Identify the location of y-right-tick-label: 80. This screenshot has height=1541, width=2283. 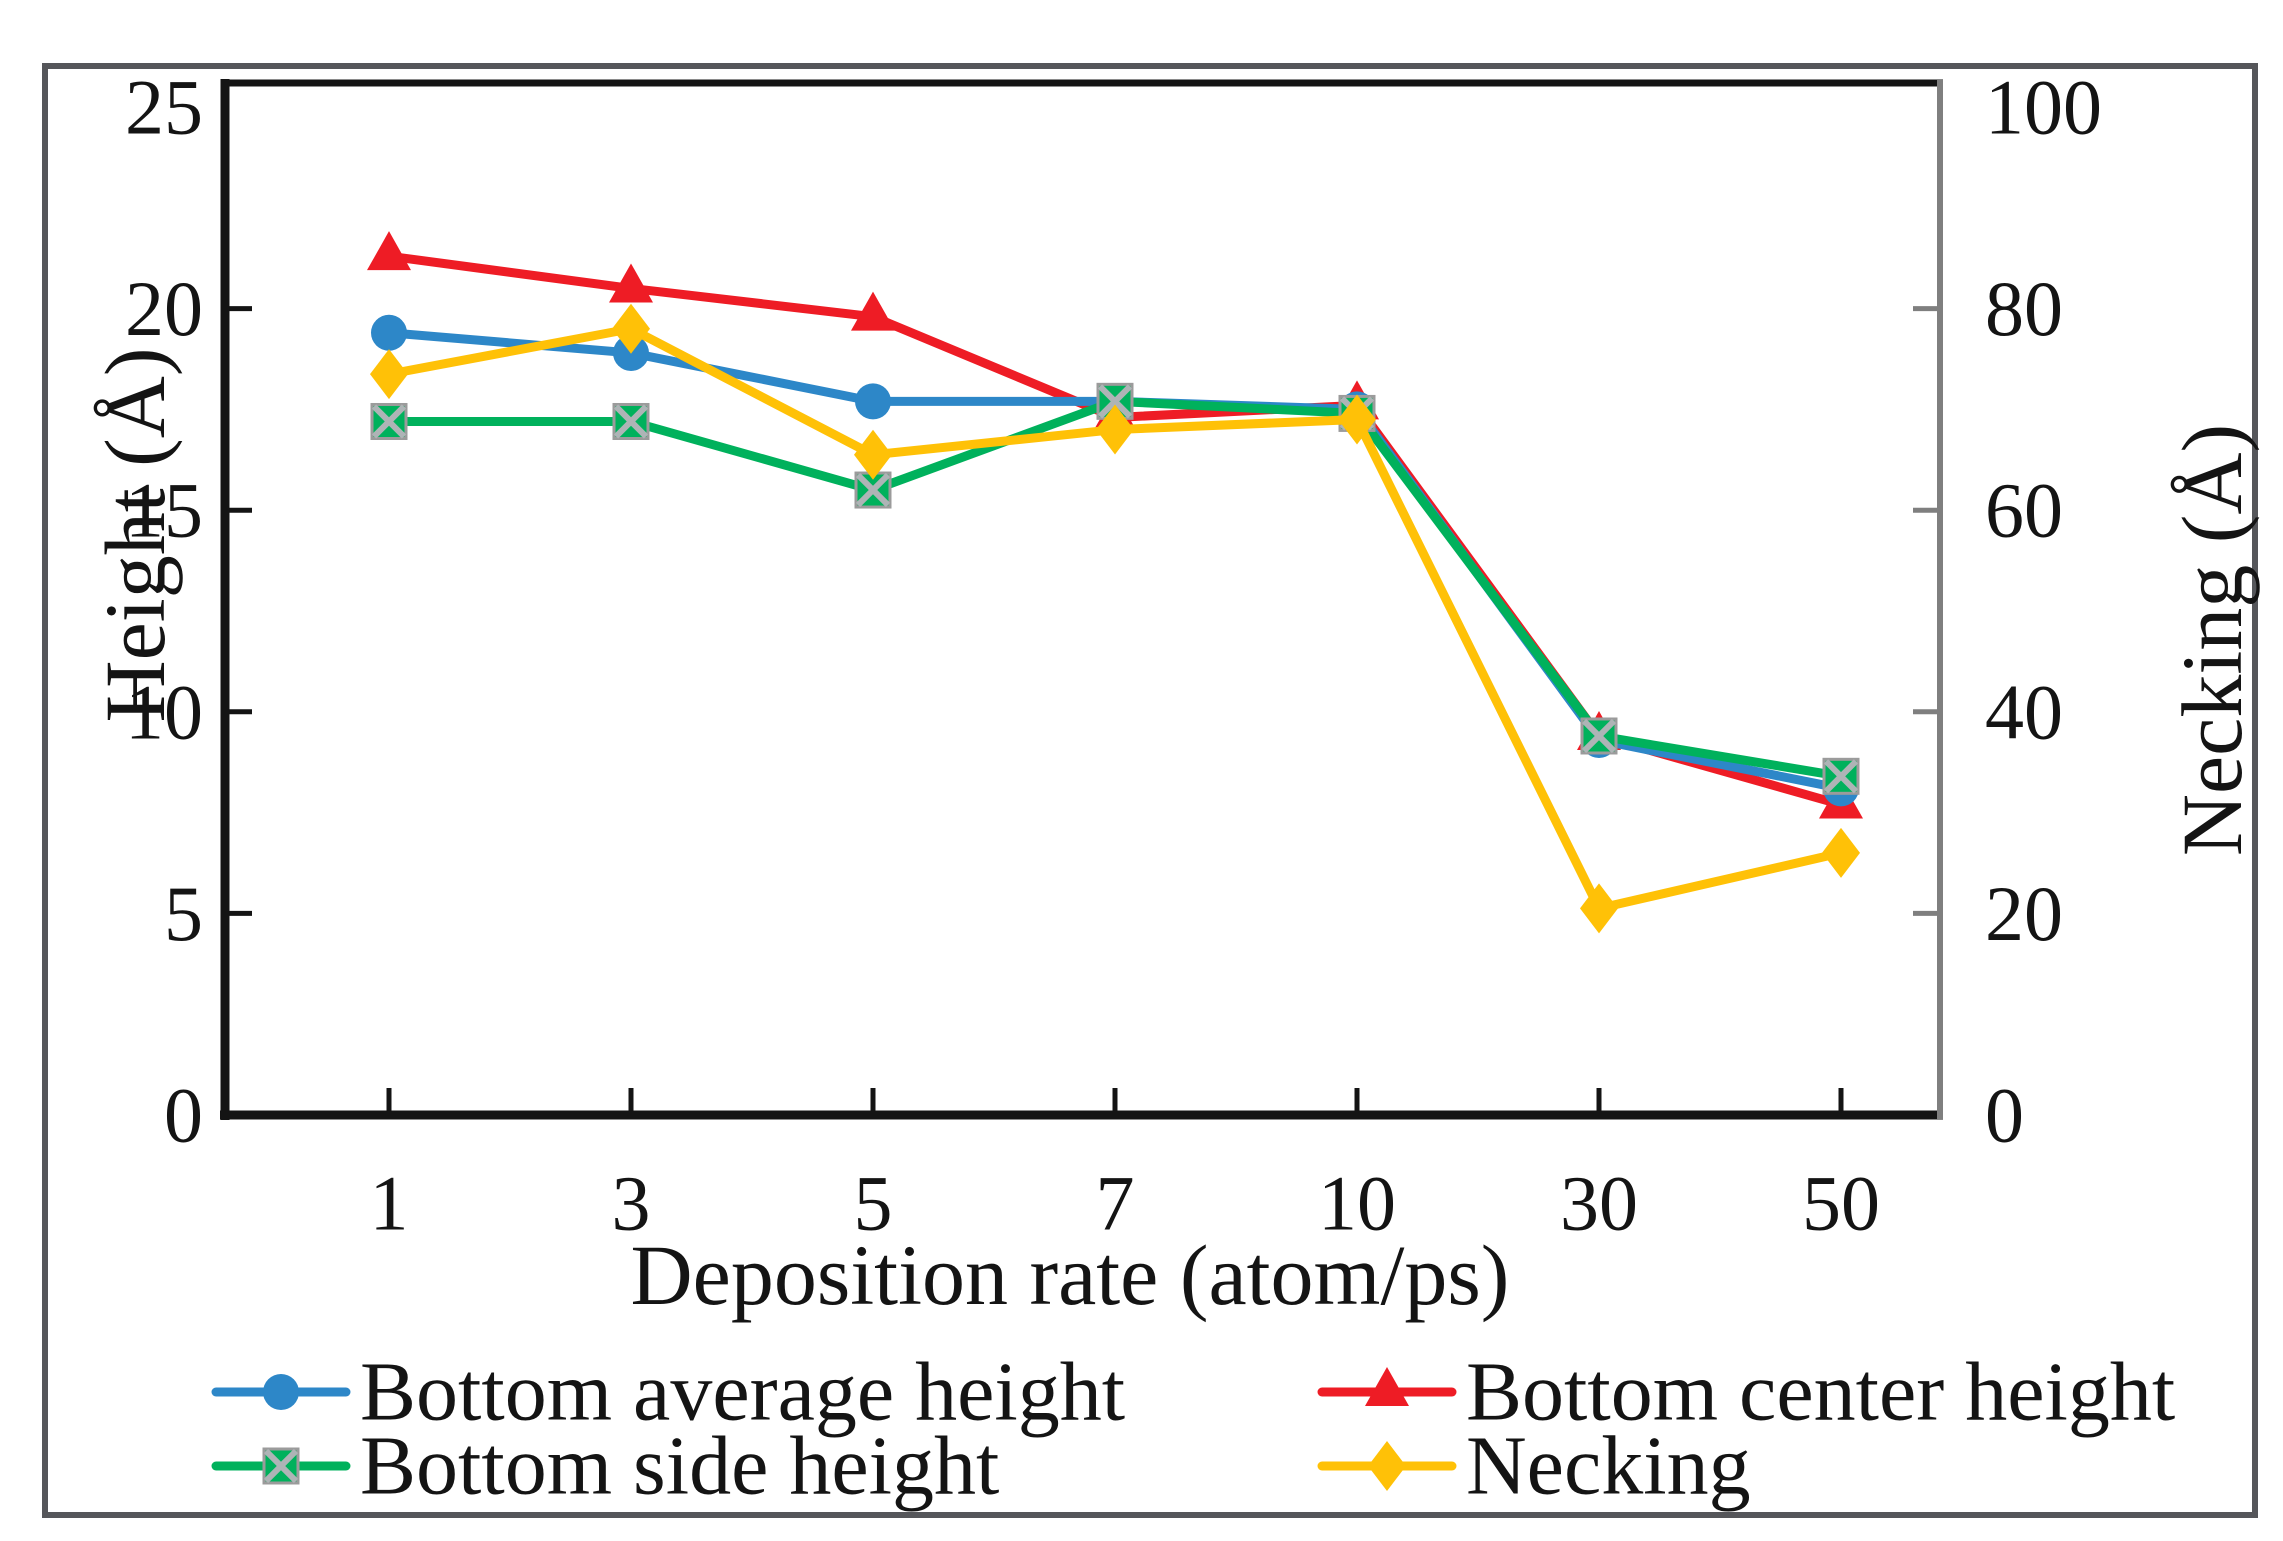
(2024, 308).